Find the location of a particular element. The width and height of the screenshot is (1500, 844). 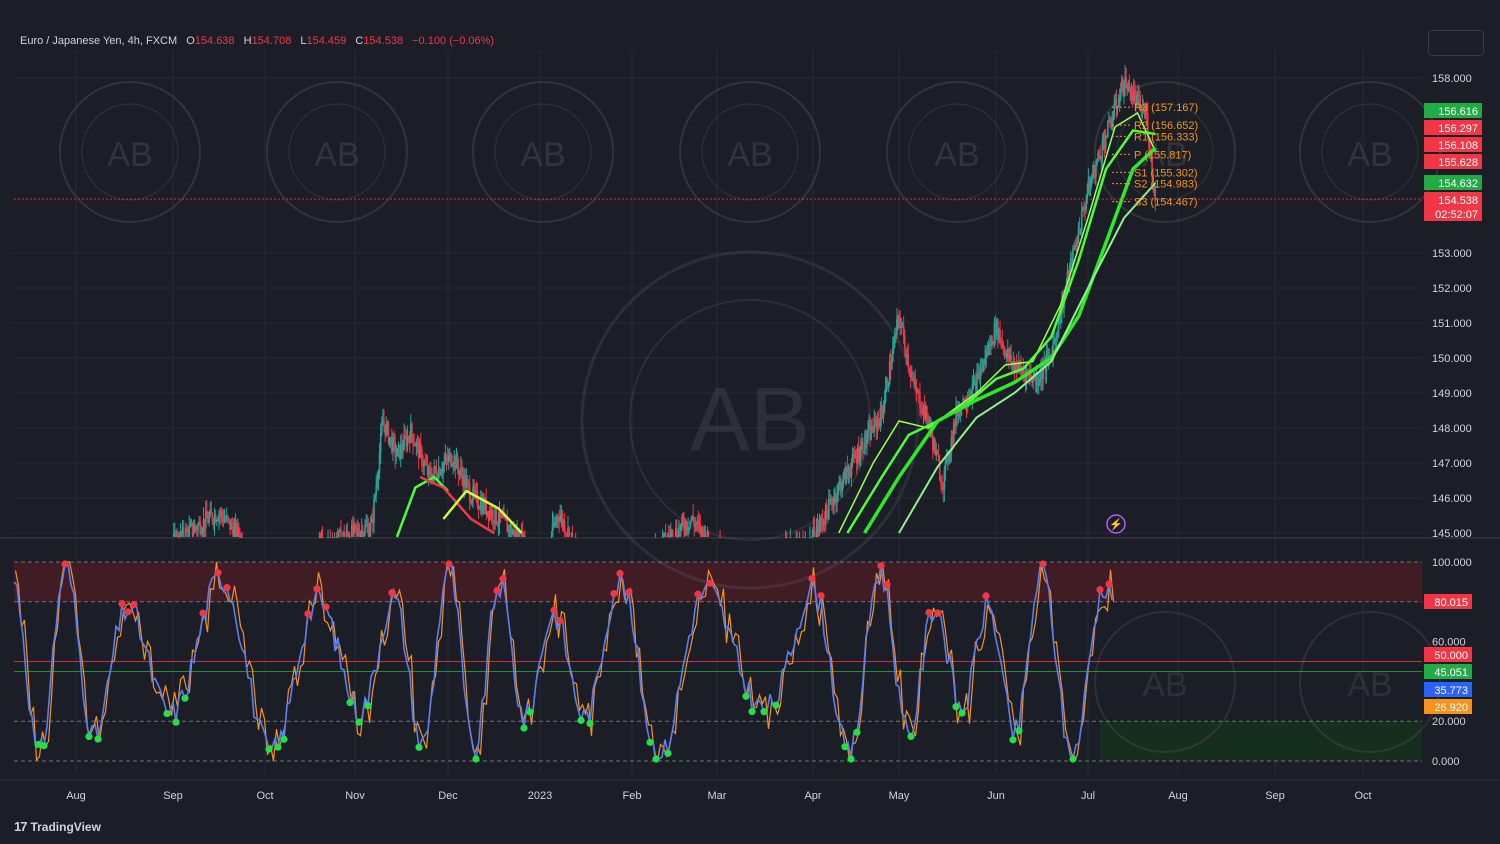

low-label: L is located at coordinates (303, 41).